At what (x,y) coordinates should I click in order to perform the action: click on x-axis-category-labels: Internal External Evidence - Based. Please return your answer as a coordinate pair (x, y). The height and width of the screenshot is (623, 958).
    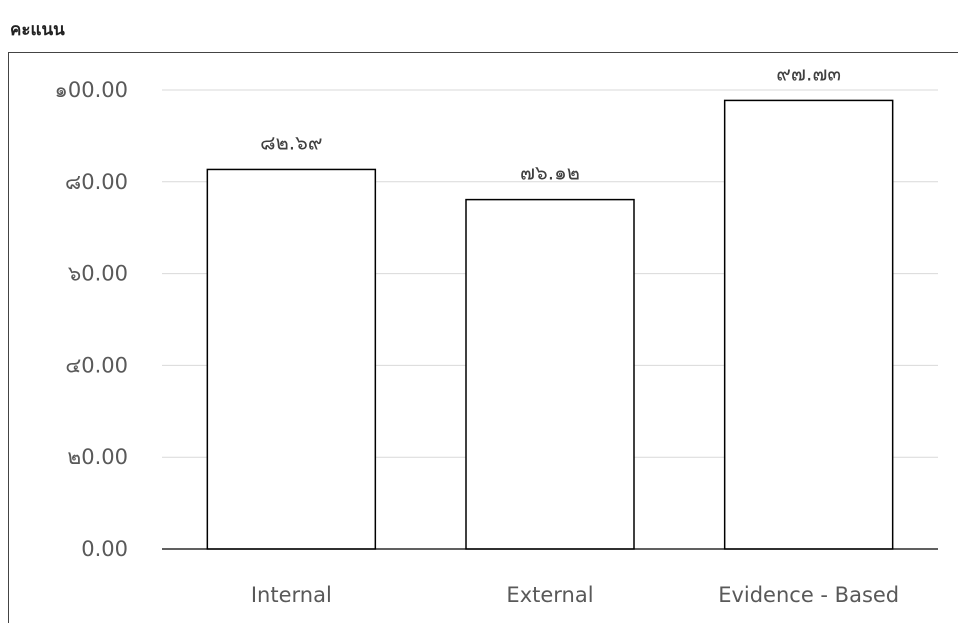
    Looking at the image, I should click on (575, 595).